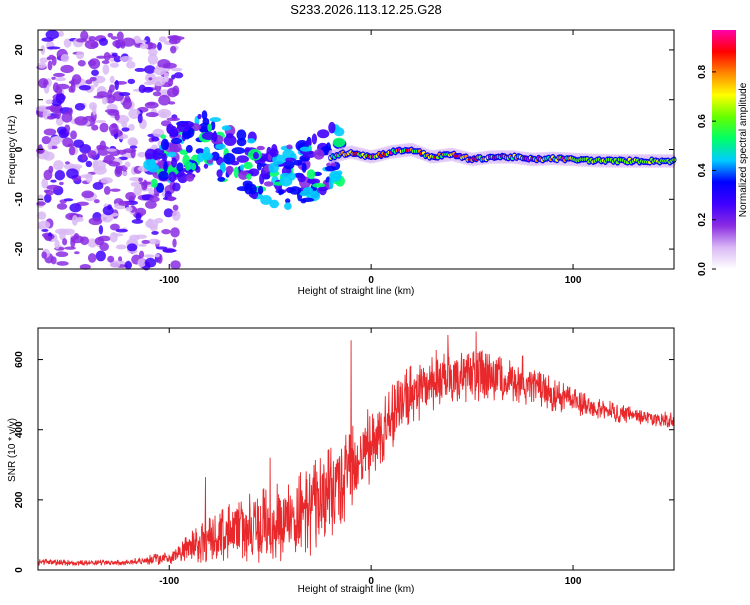 The width and height of the screenshot is (750, 605). I want to click on y-tick-label: 600, so click(19, 359).